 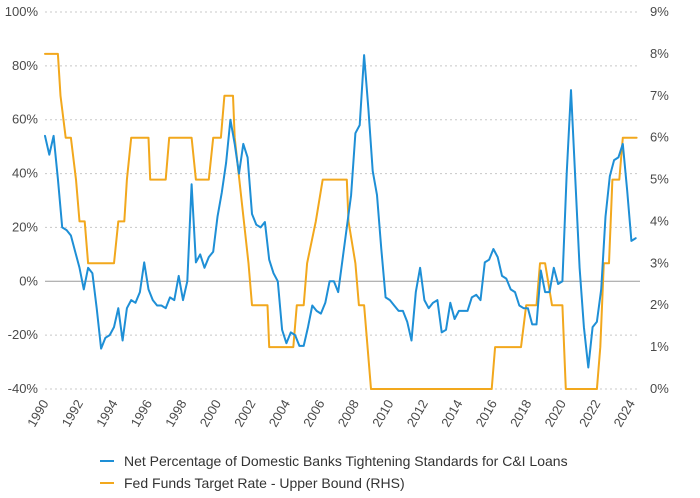 I want to click on x-tick-label: 2014, so click(x=451, y=413).